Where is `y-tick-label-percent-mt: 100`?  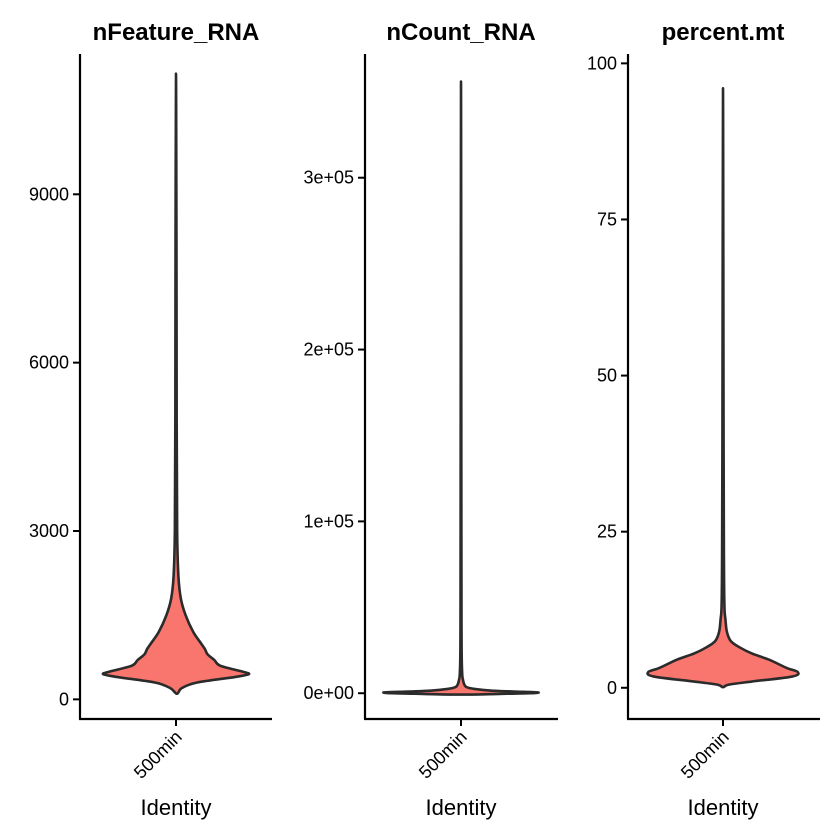 y-tick-label-percent-mt: 100 is located at coordinates (602, 63).